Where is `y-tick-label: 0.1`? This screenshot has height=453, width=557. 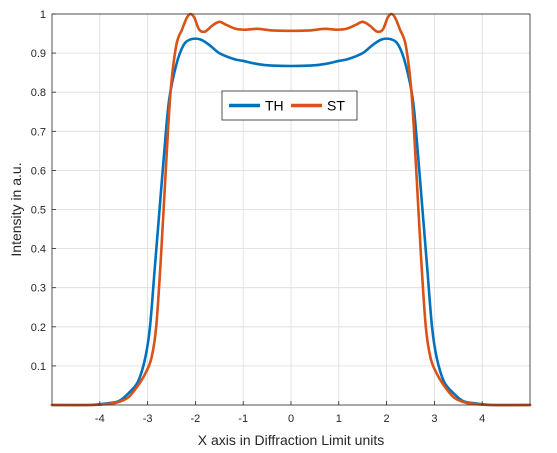
y-tick-label: 0.1 is located at coordinates (38, 367).